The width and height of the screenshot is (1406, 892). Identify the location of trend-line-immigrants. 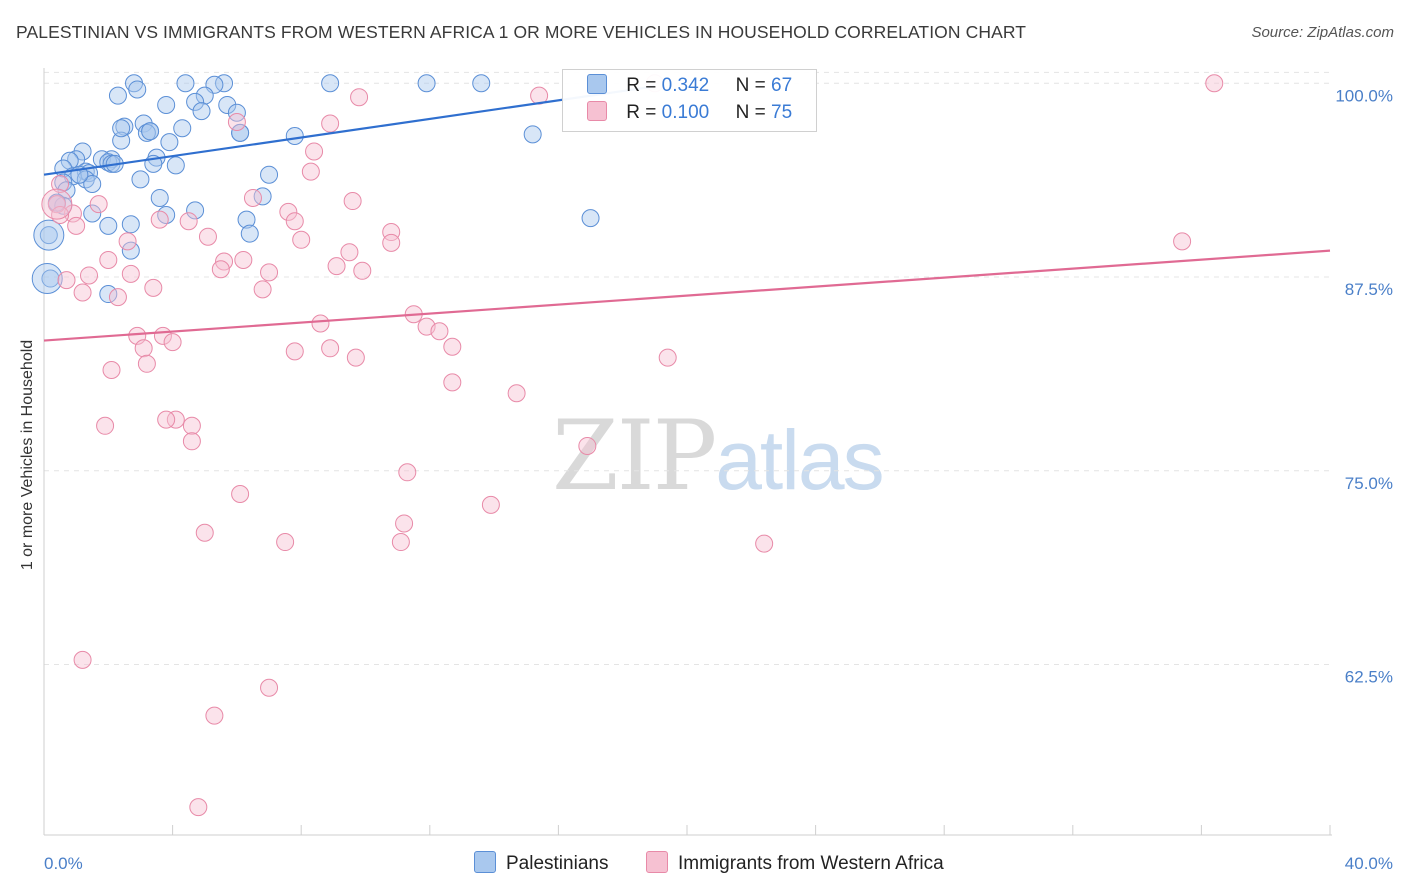
(687, 295).